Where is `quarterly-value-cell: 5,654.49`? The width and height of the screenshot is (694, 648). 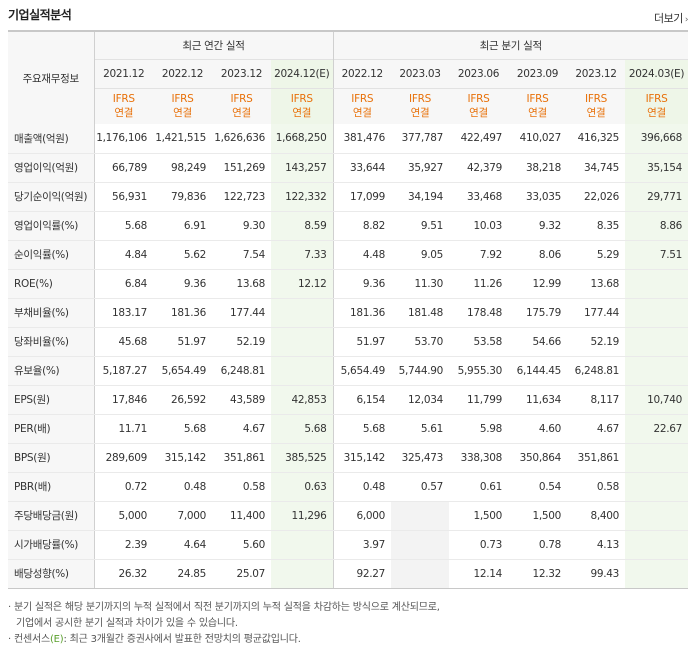 quarterly-value-cell: 5,654.49 is located at coordinates (361, 371).